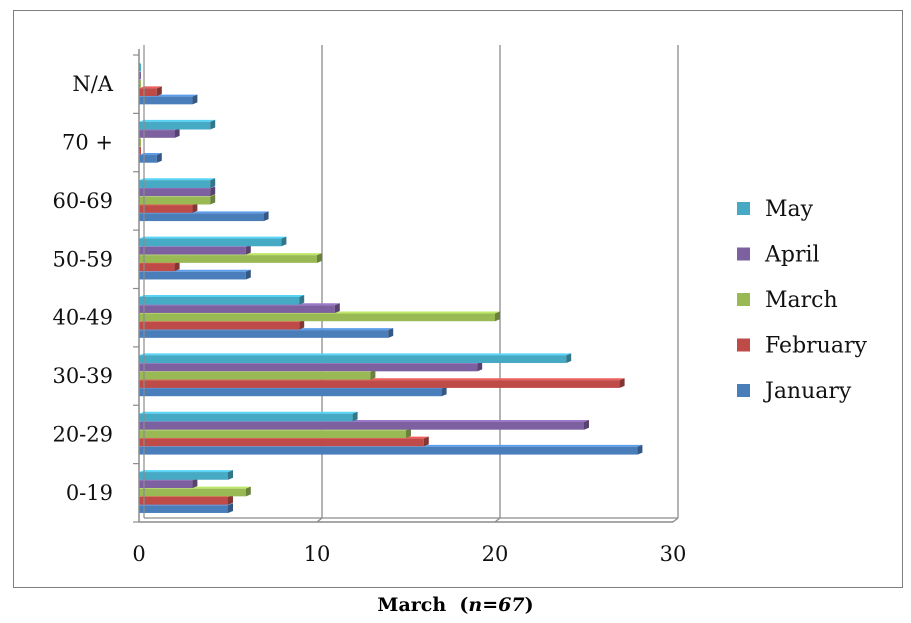 The width and height of the screenshot is (911, 623). I want to click on legend-label: January, so click(807, 391).